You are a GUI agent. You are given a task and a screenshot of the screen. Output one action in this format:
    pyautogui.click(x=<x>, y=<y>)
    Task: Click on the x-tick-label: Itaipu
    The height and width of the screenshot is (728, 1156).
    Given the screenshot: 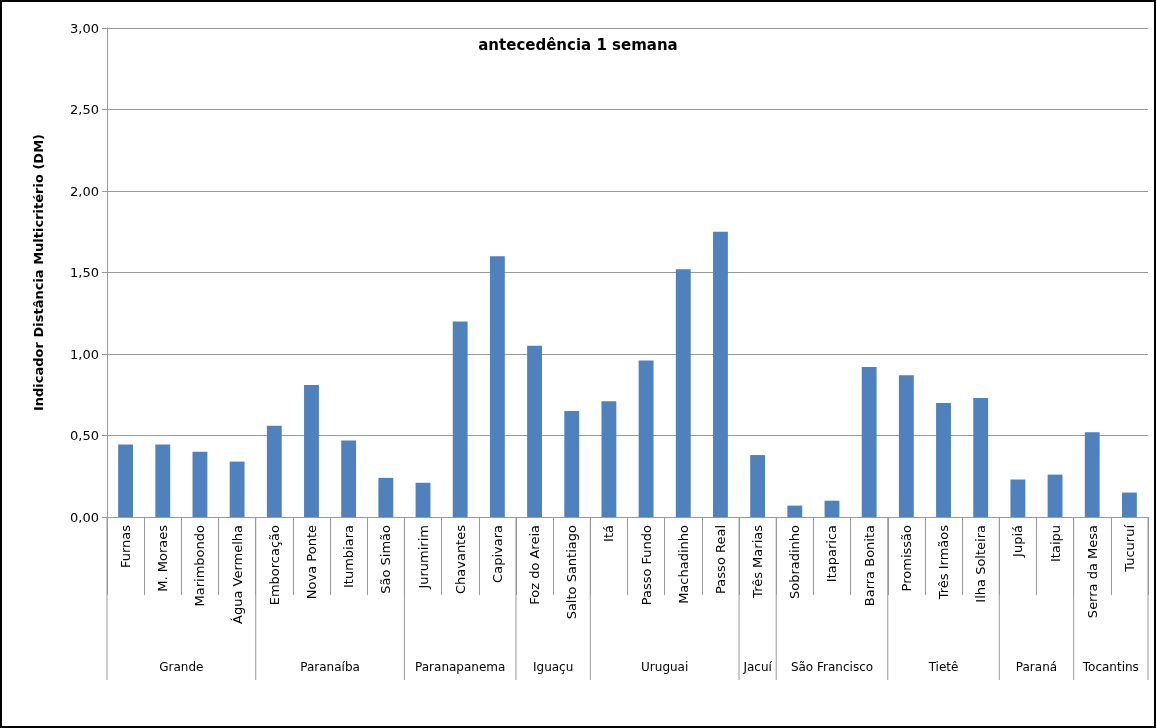 What is the action you would take?
    pyautogui.click(x=1055, y=544)
    